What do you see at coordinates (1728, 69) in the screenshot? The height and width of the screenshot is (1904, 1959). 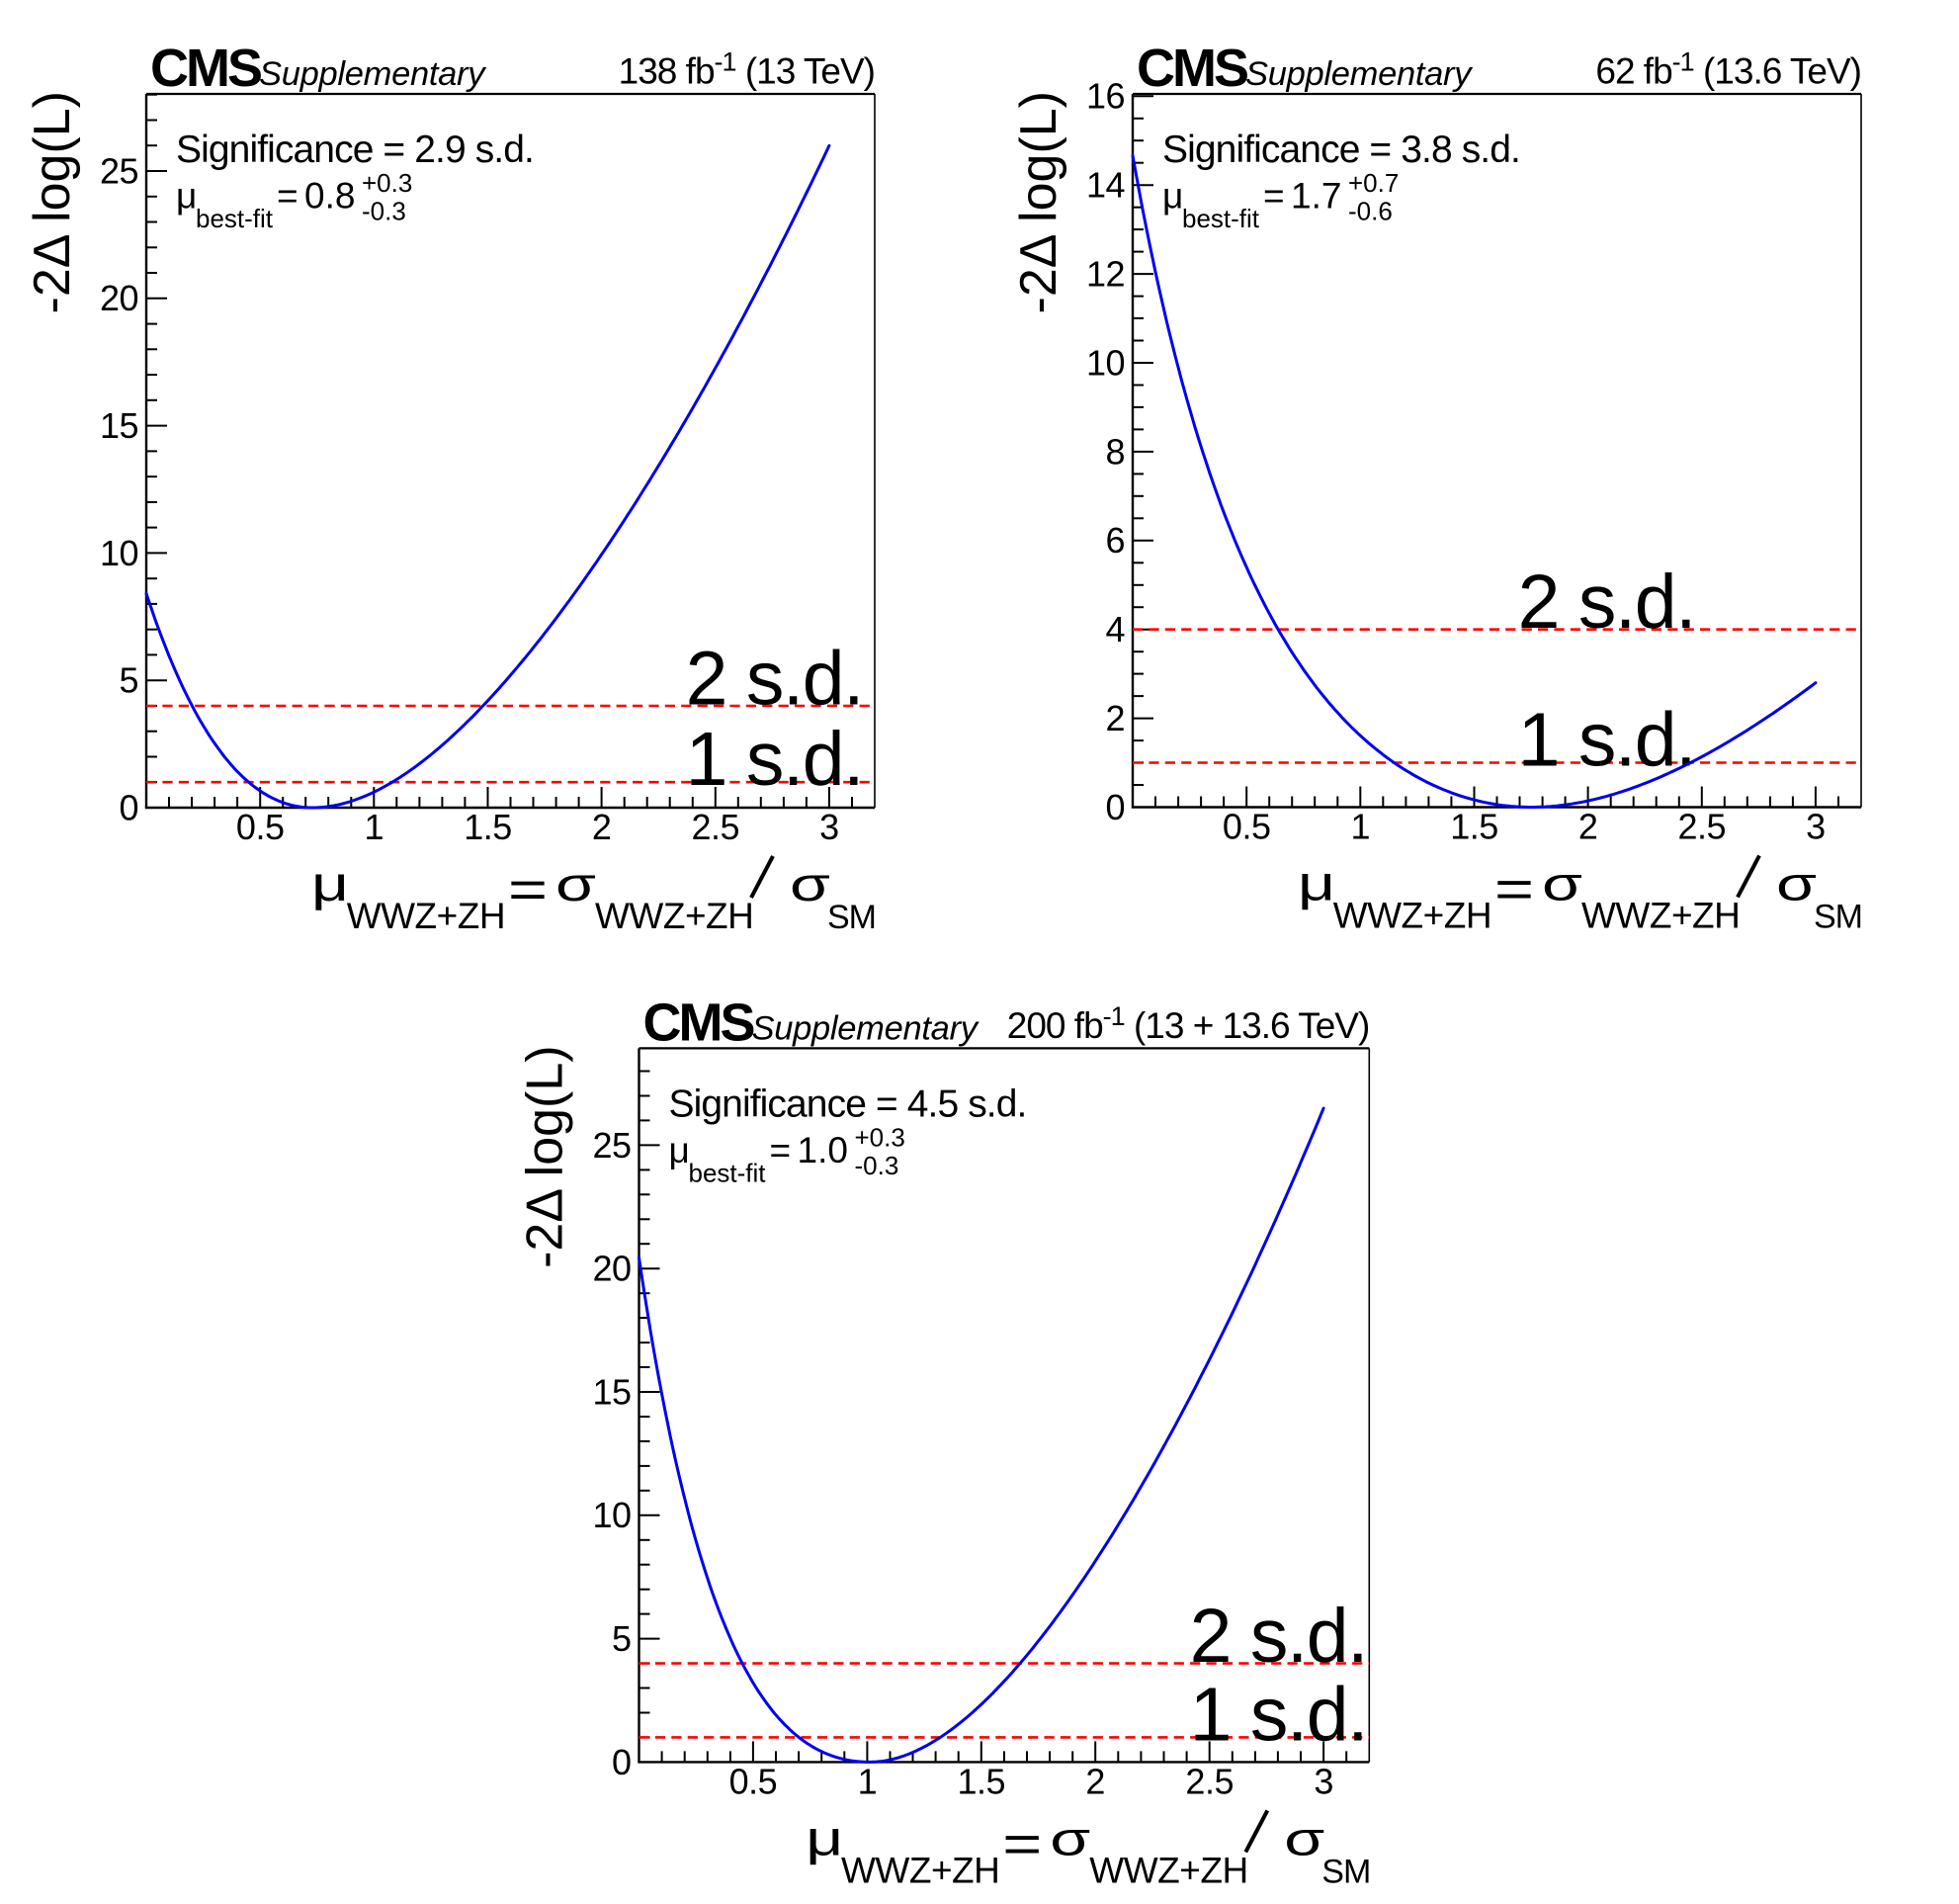 I see `svg-text: 62 fb-1 (13.6 TeV)` at bounding box center [1728, 69].